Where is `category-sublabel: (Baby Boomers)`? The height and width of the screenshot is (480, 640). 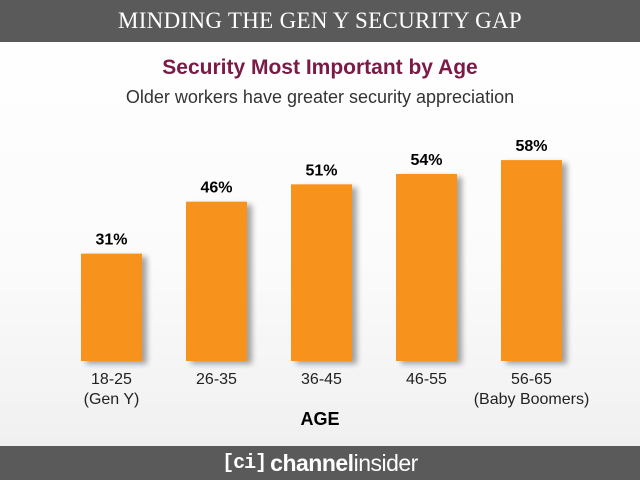 category-sublabel: (Baby Boomers) is located at coordinates (532, 399).